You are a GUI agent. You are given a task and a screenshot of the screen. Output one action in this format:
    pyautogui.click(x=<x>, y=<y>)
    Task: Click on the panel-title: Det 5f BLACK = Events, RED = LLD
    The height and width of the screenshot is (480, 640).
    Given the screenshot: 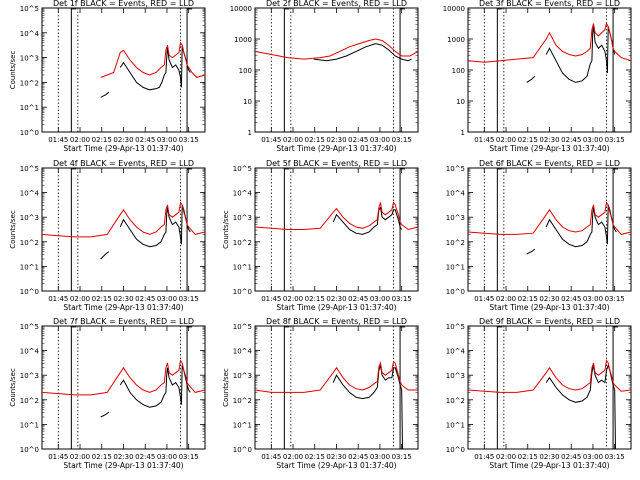 What is the action you would take?
    pyautogui.click(x=336, y=163)
    